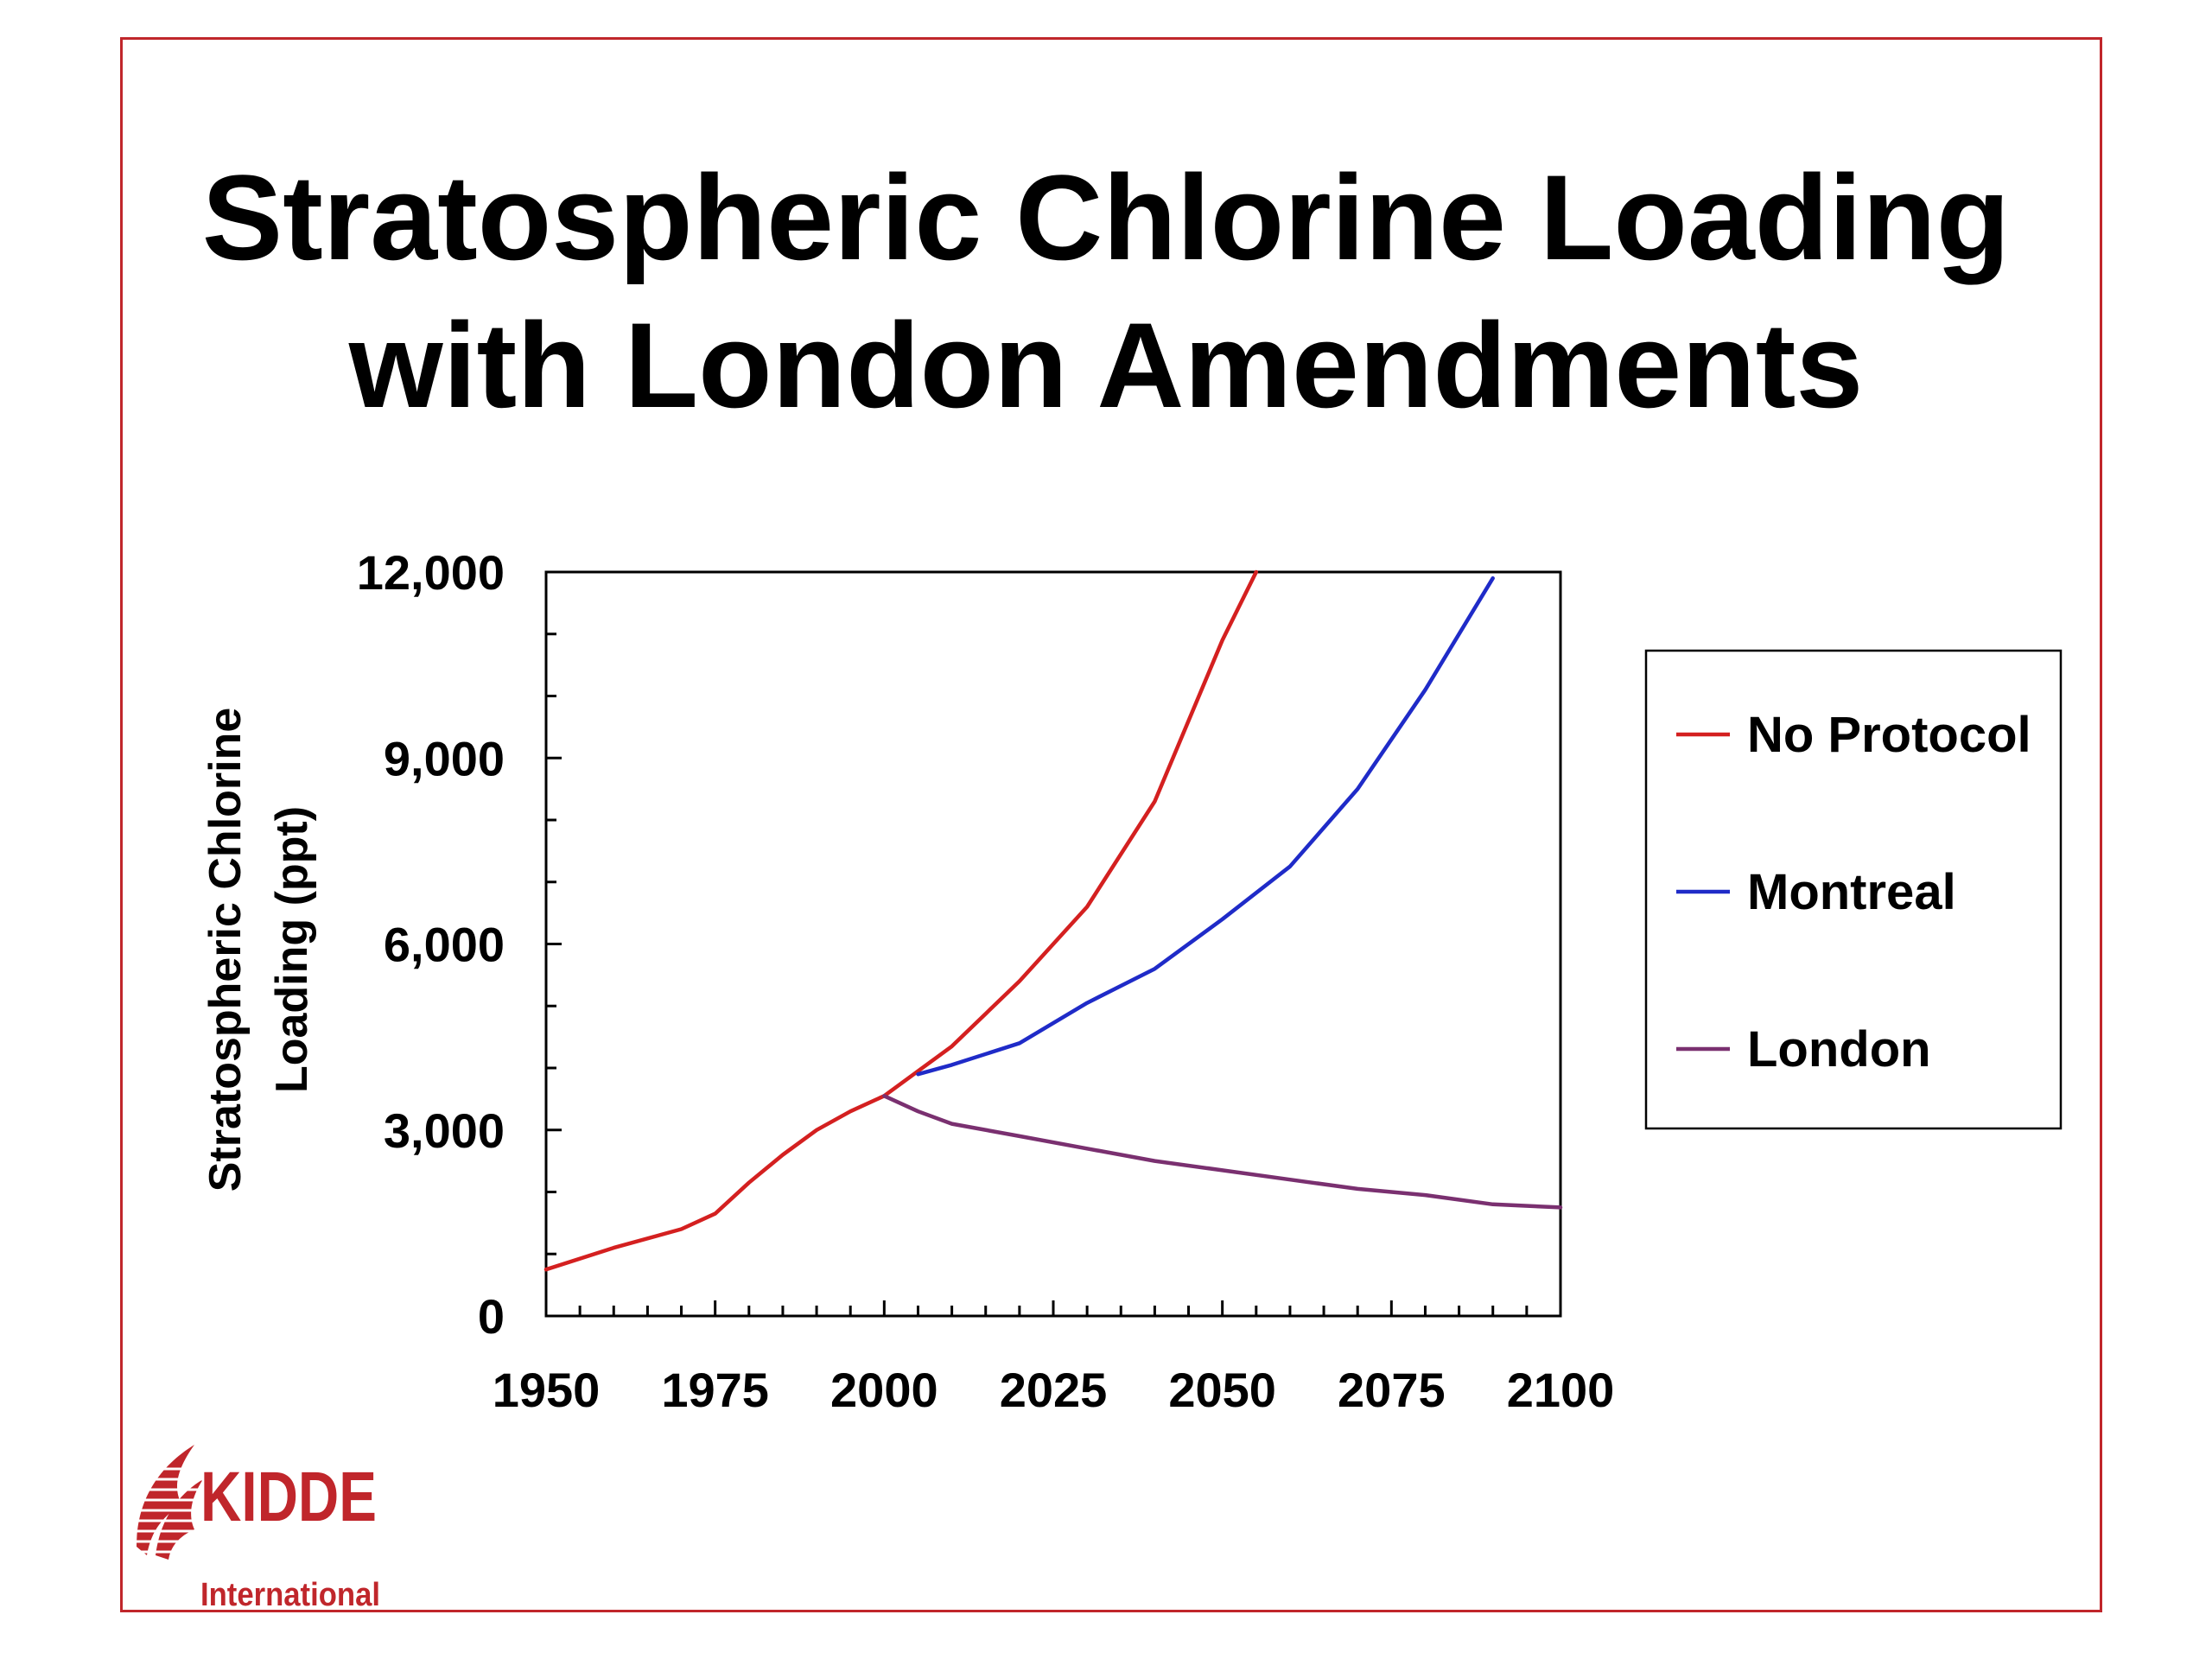  What do you see at coordinates (491, 1316) in the screenshot?
I see `y-tick-label: 0` at bounding box center [491, 1316].